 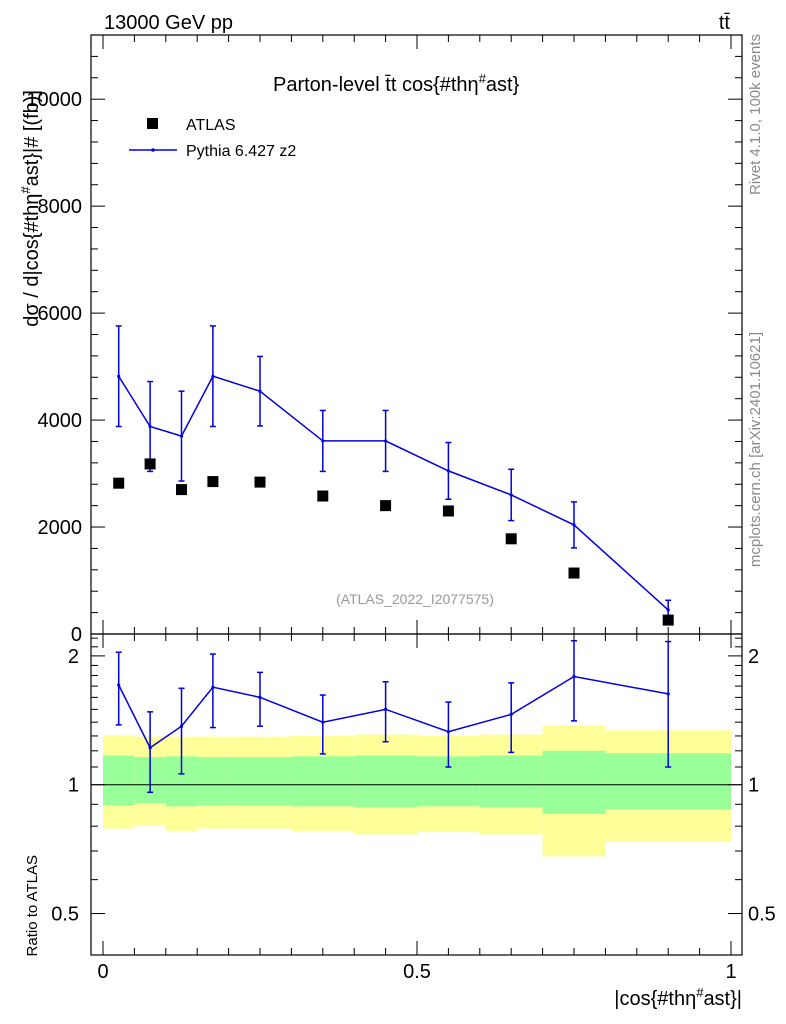 What do you see at coordinates (168, 23) in the screenshot?
I see `energy-label: 13000 GeV pp` at bounding box center [168, 23].